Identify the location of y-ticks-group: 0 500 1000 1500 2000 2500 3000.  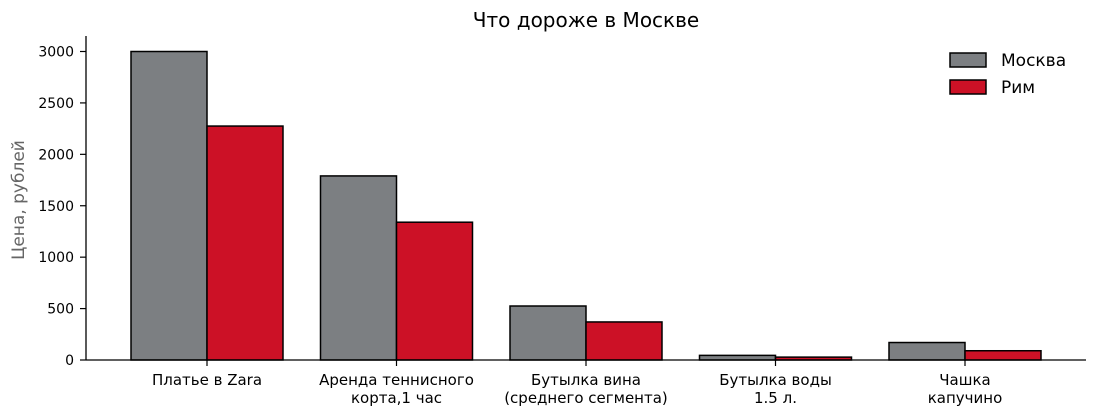
(62, 207).